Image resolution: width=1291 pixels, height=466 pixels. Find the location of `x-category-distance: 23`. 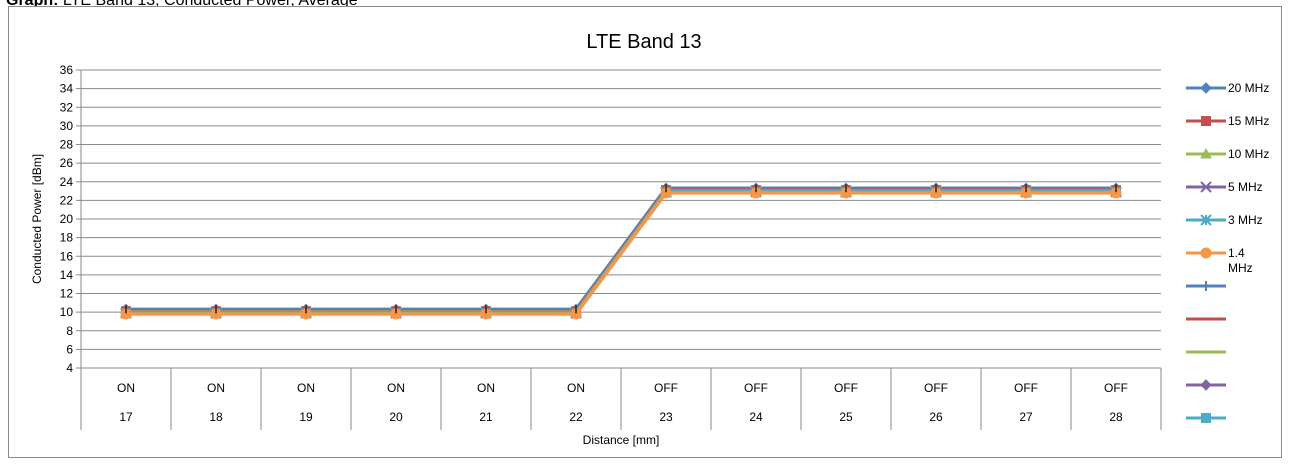

x-category-distance: 23 is located at coordinates (666, 417).